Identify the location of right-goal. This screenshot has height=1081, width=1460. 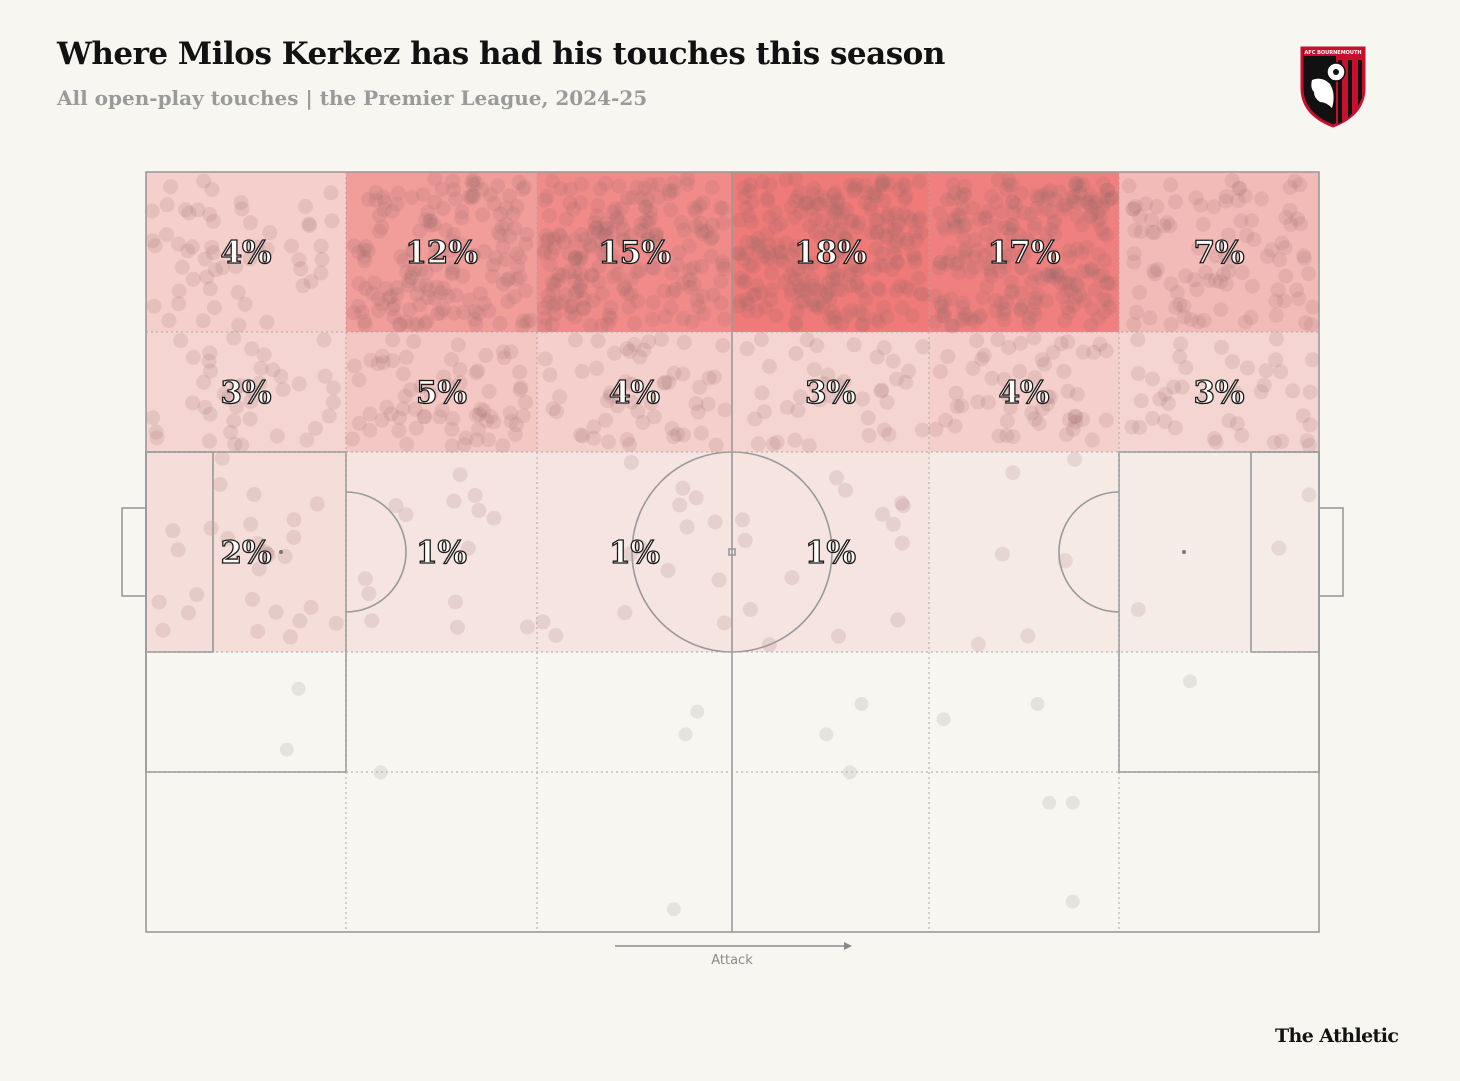
(1331, 552).